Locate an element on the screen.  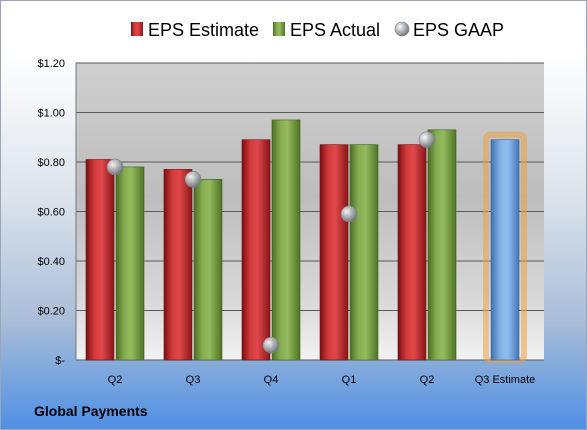
y-tick-label: $0.60 is located at coordinates (51, 213).